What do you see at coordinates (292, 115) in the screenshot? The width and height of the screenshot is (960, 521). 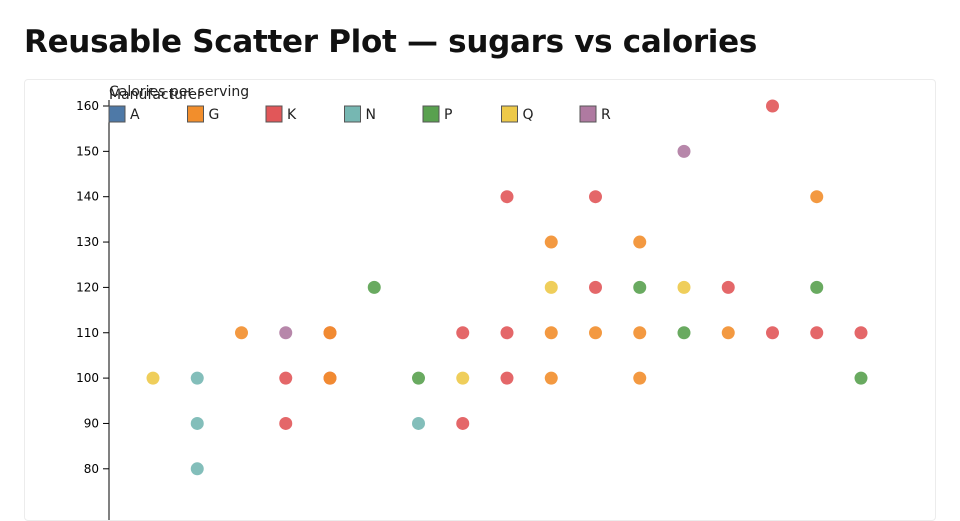 I see `legend-label: K` at bounding box center [292, 115].